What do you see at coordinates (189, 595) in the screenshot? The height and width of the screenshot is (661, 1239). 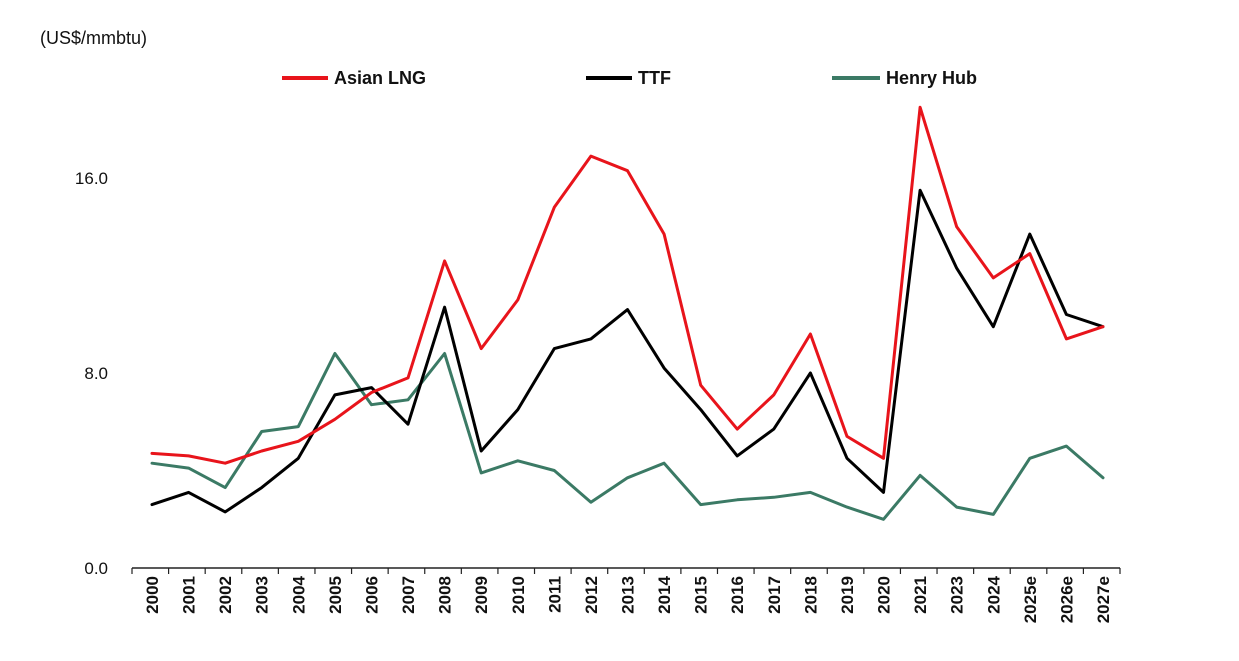 I see `x-tick-label: 2001` at bounding box center [189, 595].